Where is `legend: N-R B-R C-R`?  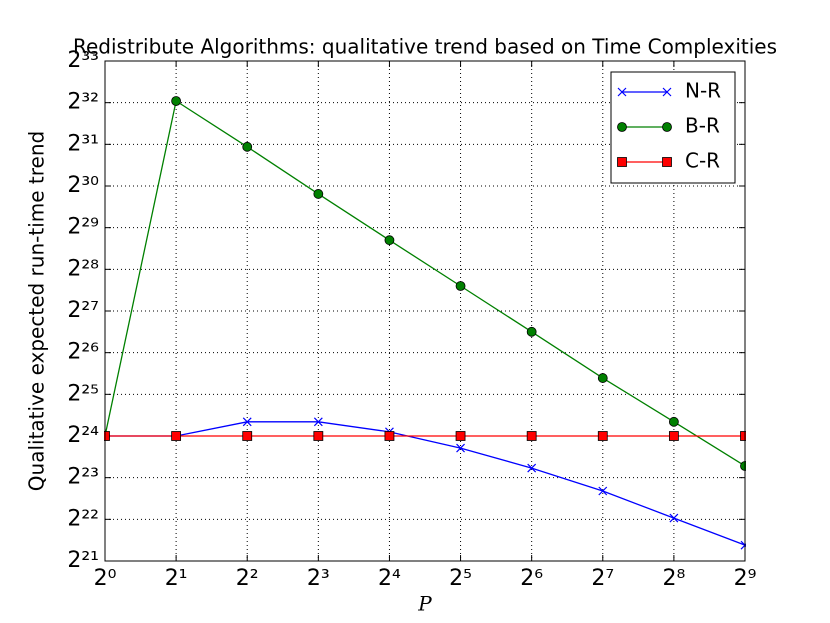
legend: N-R B-R C-R is located at coordinates (673, 127).